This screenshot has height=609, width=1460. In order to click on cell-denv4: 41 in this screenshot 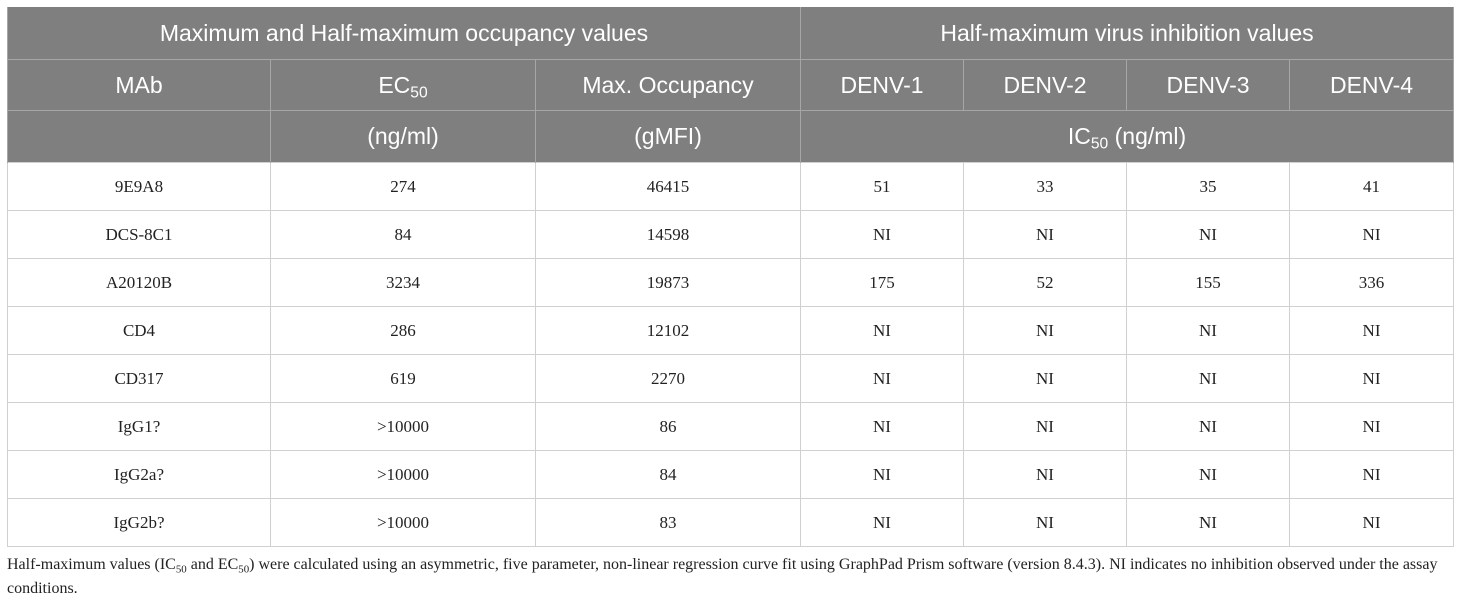, I will do `click(1371, 186)`.